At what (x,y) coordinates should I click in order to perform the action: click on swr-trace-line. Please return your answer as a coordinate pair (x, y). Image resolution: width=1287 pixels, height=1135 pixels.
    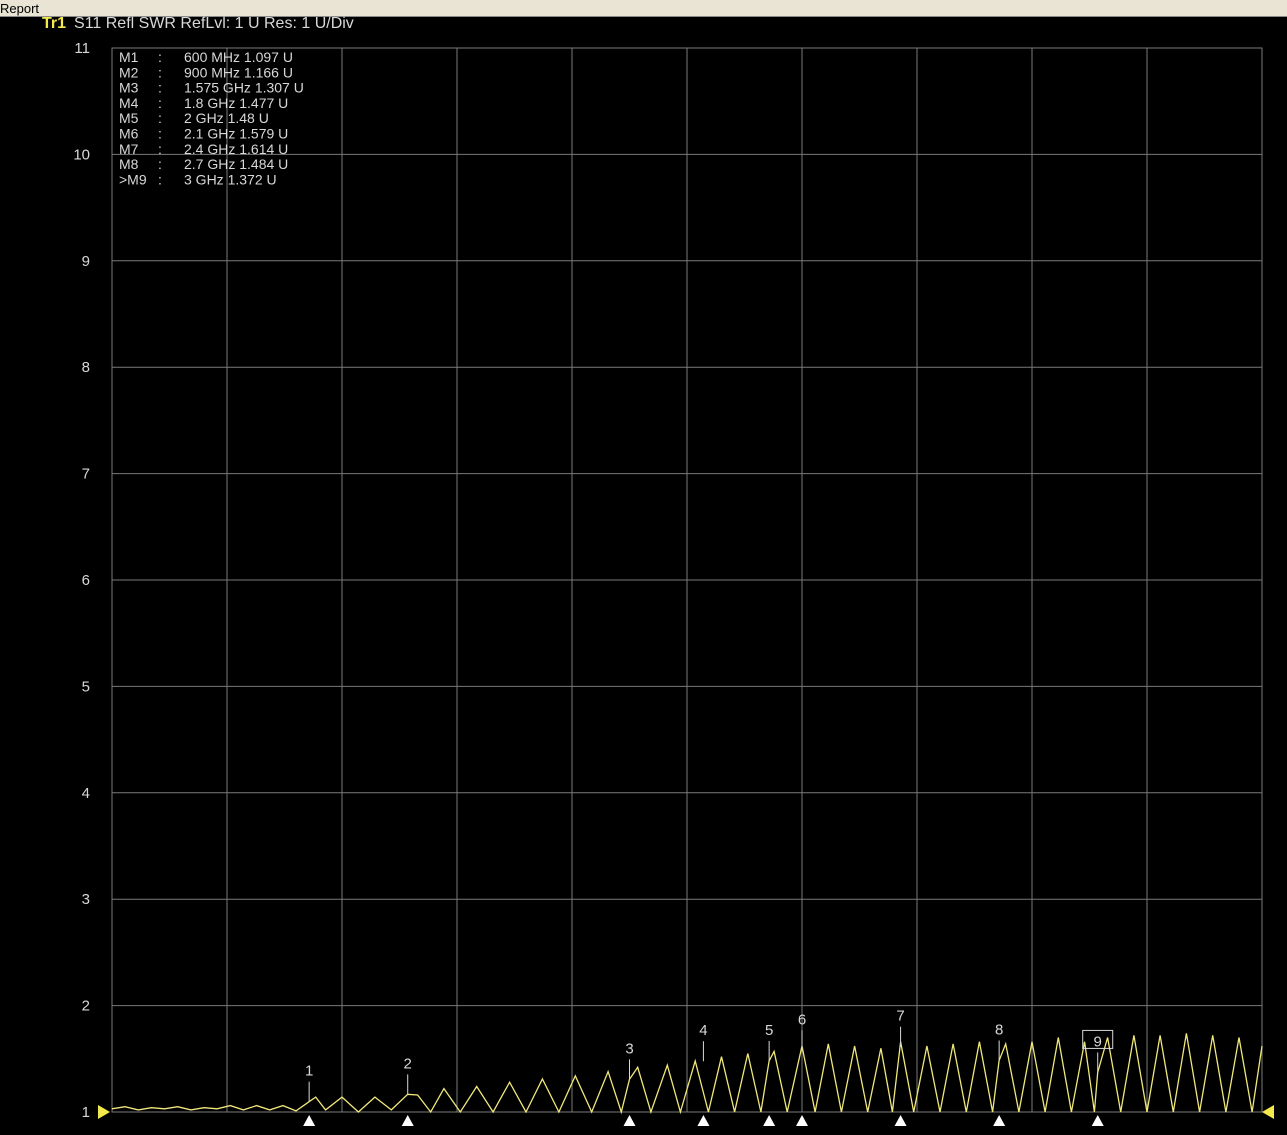
    Looking at the image, I should click on (687, 1074).